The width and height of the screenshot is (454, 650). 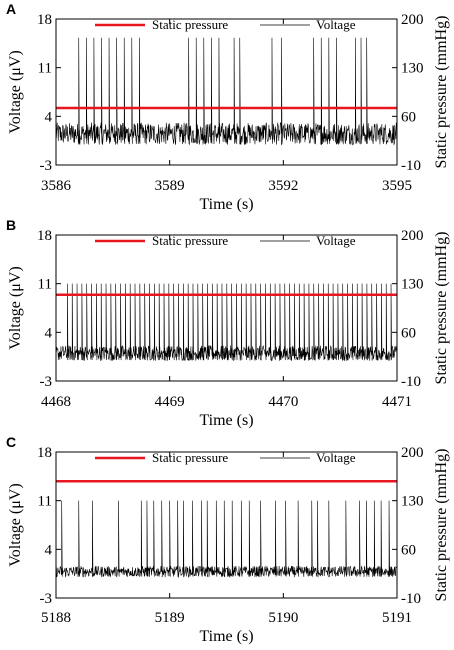 What do you see at coordinates (11, 442) in the screenshot?
I see `panel-letter: C` at bounding box center [11, 442].